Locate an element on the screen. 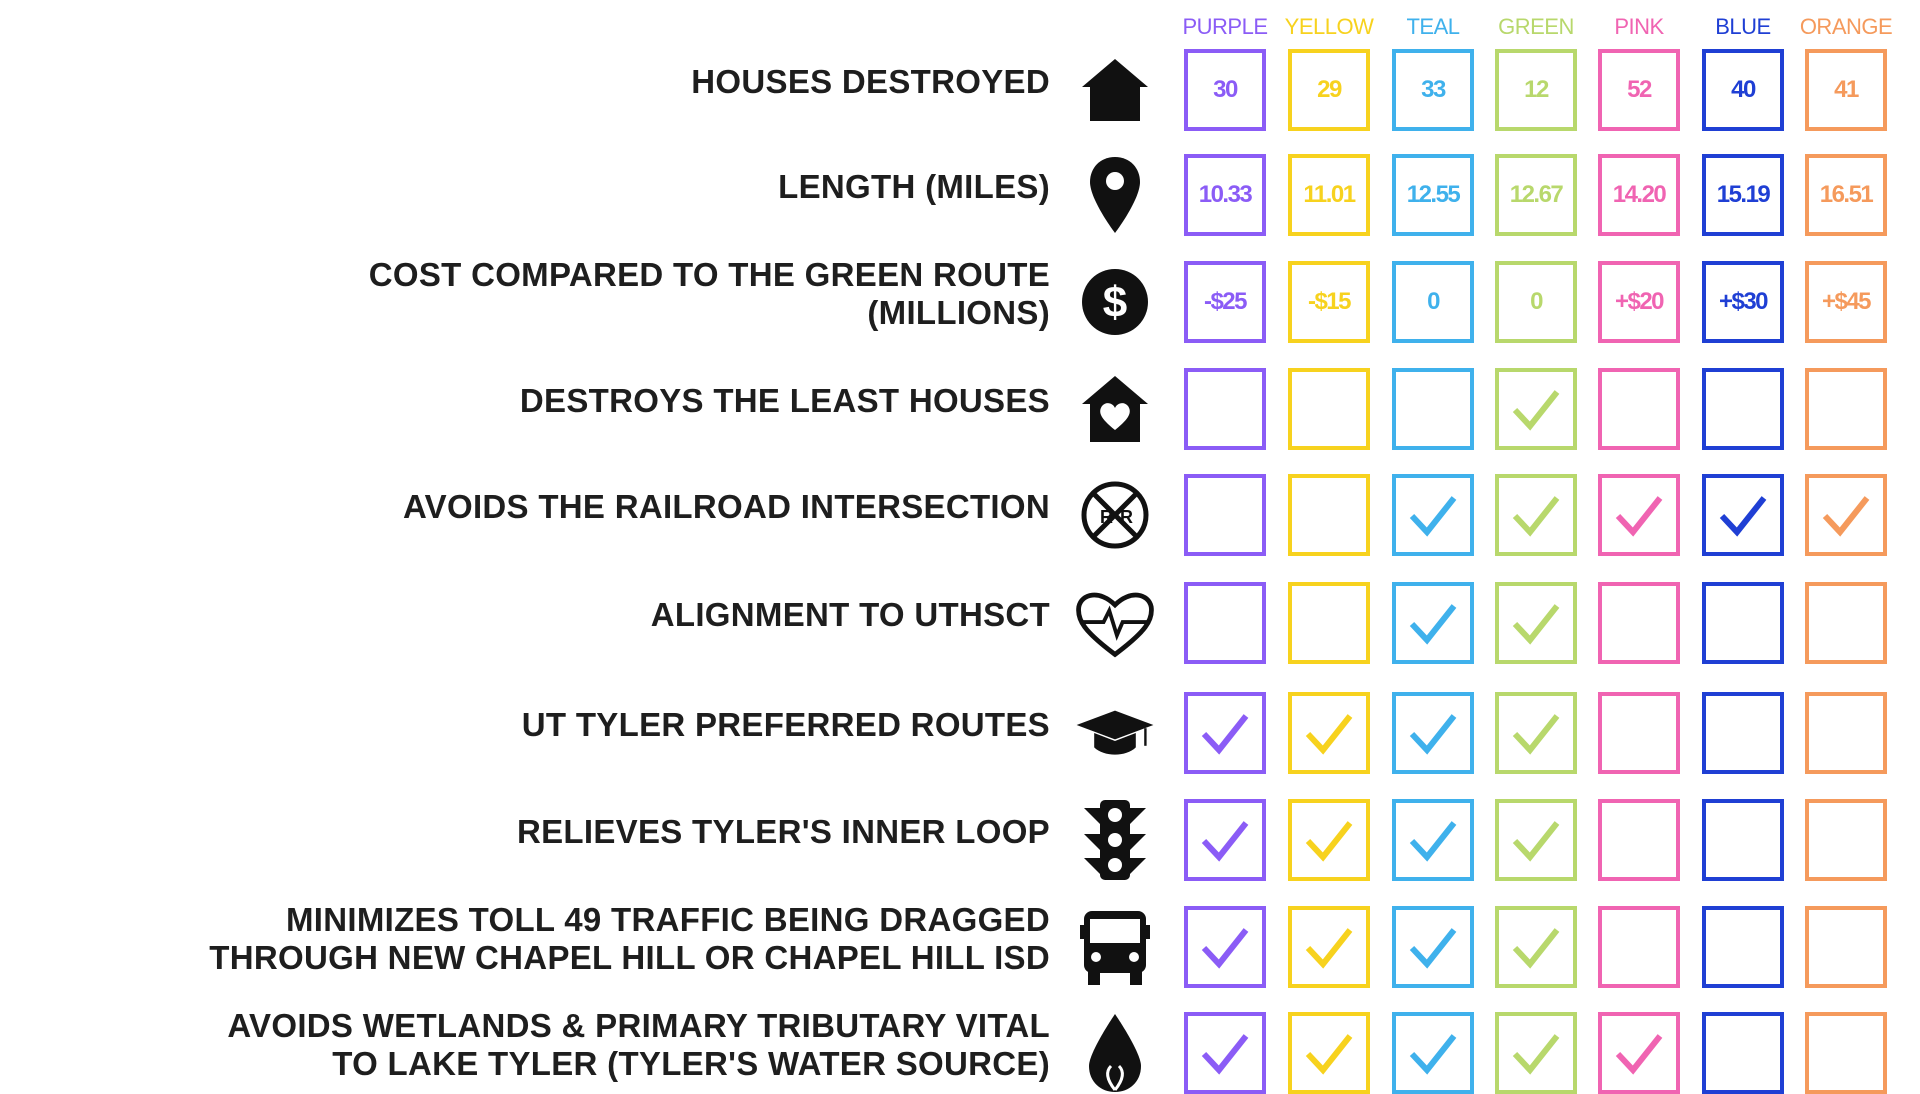  criterion-label: LENGTH (MILES) is located at coordinates (914, 187).